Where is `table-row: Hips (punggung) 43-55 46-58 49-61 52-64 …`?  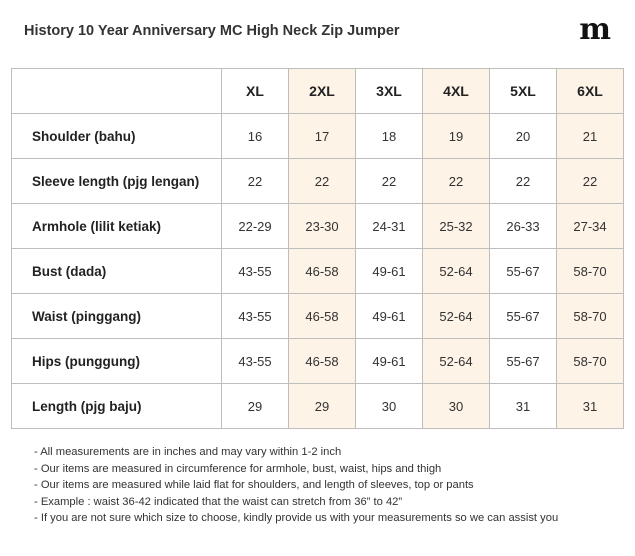
table-row: Hips (punggung) 43-55 46-58 49-61 52-64 … is located at coordinates (317, 361).